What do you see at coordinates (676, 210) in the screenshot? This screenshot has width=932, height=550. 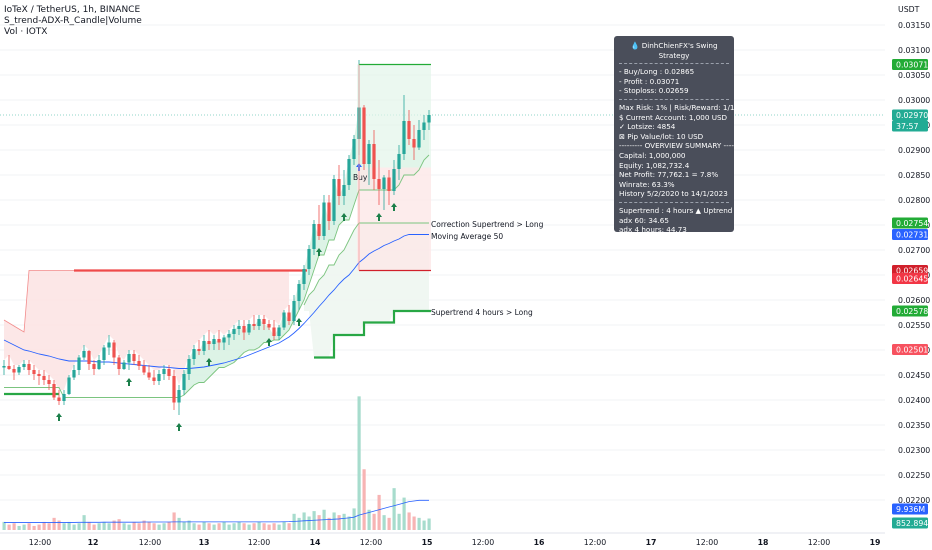 I see `info-supertrend: Supertrend : 4 hours ▲ Uptrend` at bounding box center [676, 210].